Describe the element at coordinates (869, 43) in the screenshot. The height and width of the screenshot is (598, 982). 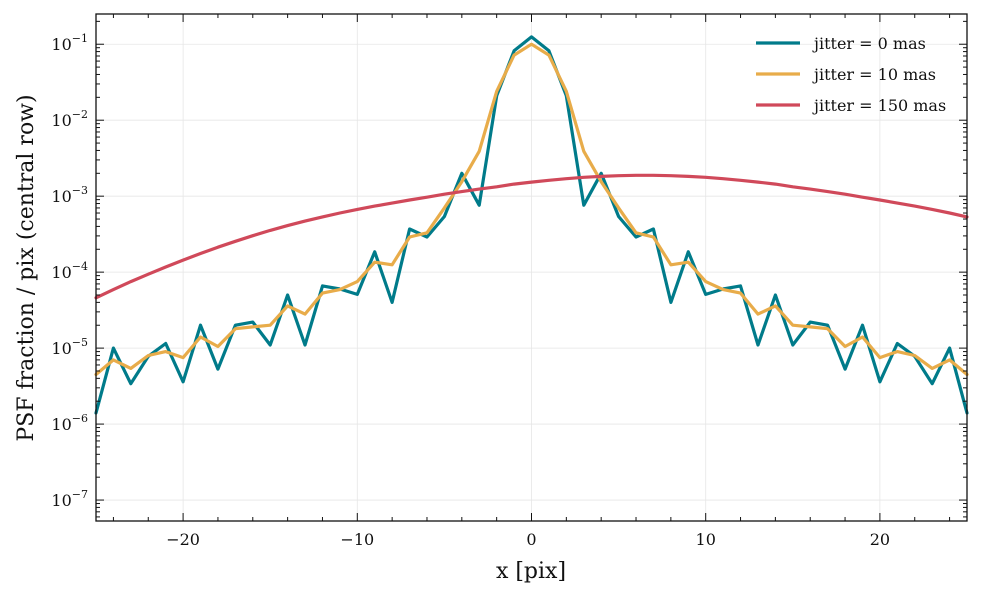
I see `legend-label: jitter = 0 mas` at that location.